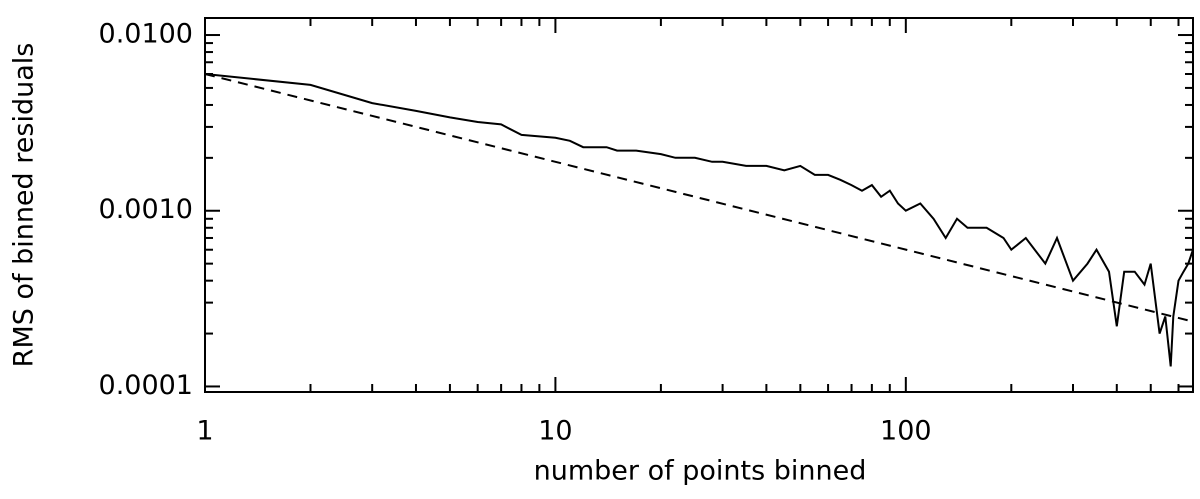 The width and height of the screenshot is (1200, 499). Describe the element at coordinates (555, 431) in the screenshot. I see `x-tick-label: 10` at that location.